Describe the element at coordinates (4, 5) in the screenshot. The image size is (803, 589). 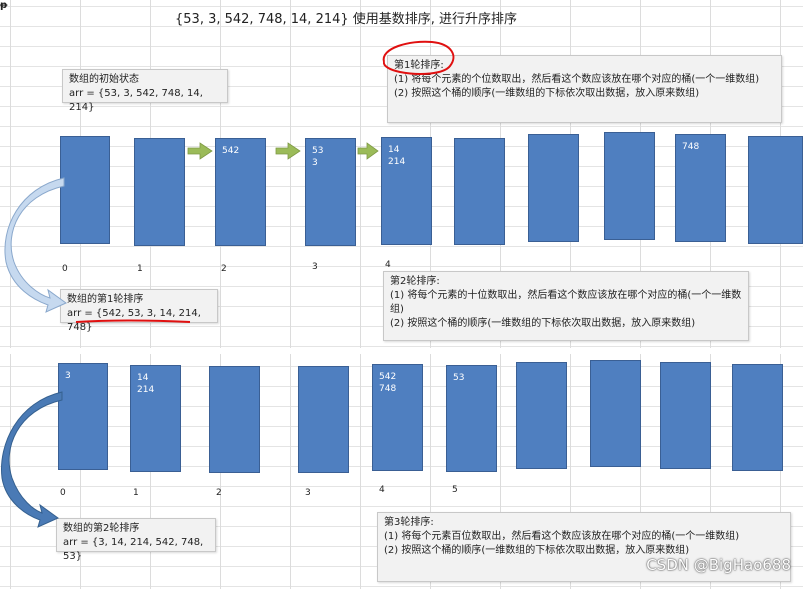
I see `corner-mark: ᵽ` at that location.